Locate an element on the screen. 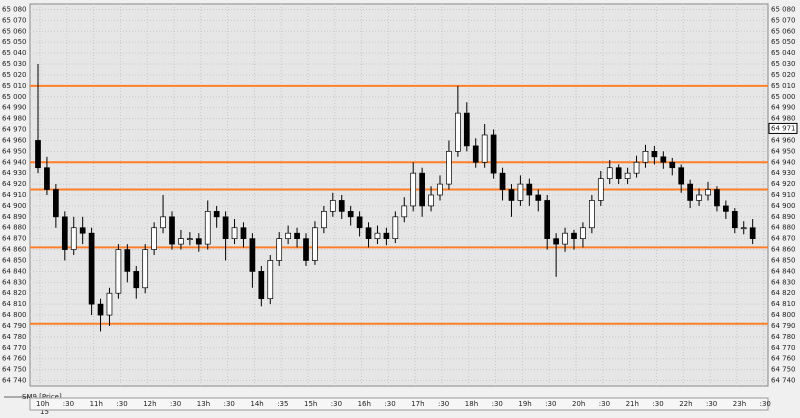  legend-label: SM9 [Price] is located at coordinates (42, 397).